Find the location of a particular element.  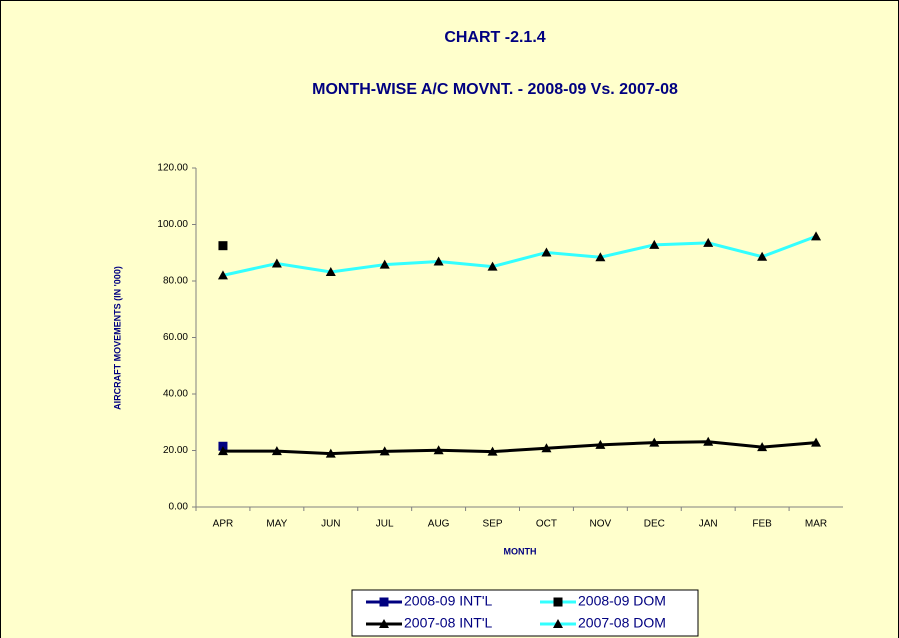

x-tick-label: SEP is located at coordinates (493, 524).